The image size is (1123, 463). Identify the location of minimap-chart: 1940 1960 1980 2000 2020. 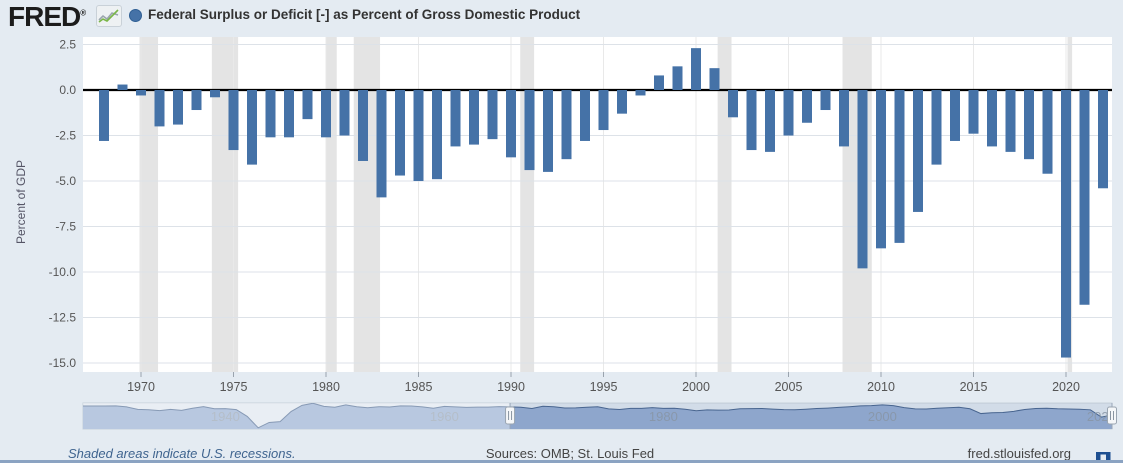
(599, 416).